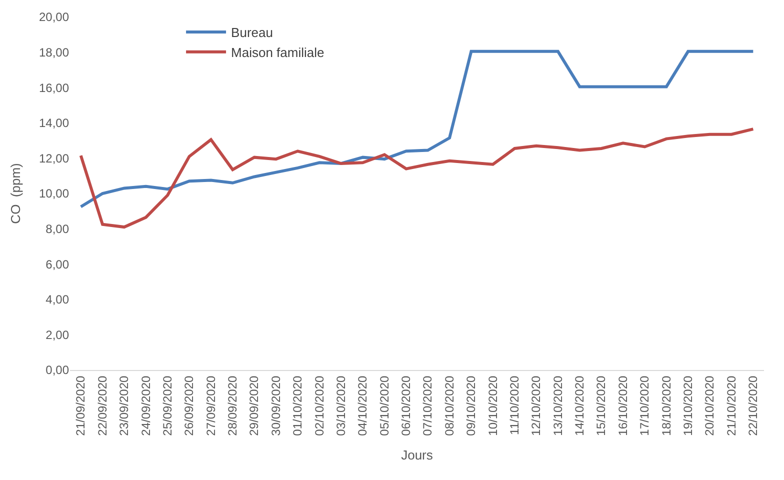 Image resolution: width=784 pixels, height=480 pixels. I want to click on y-tick-label: 12,00, so click(54, 158).